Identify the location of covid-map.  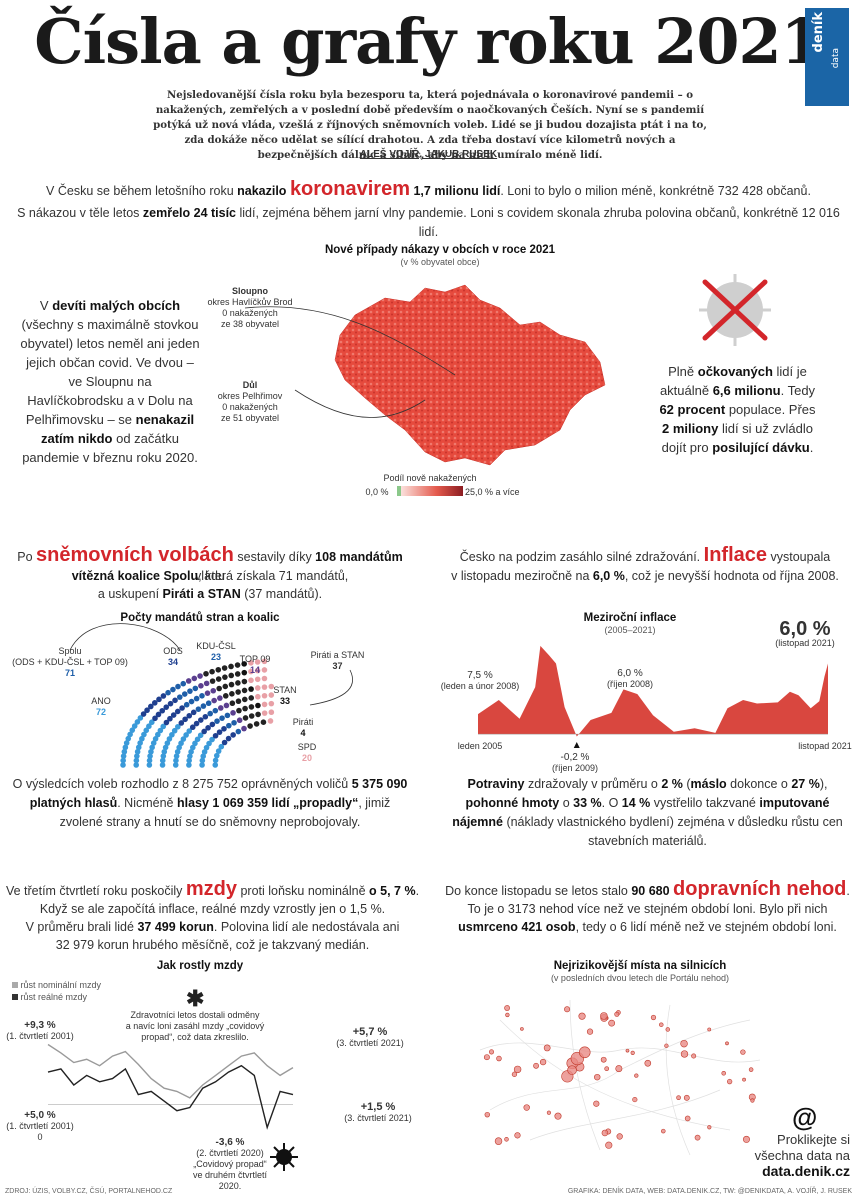
(429, 373).